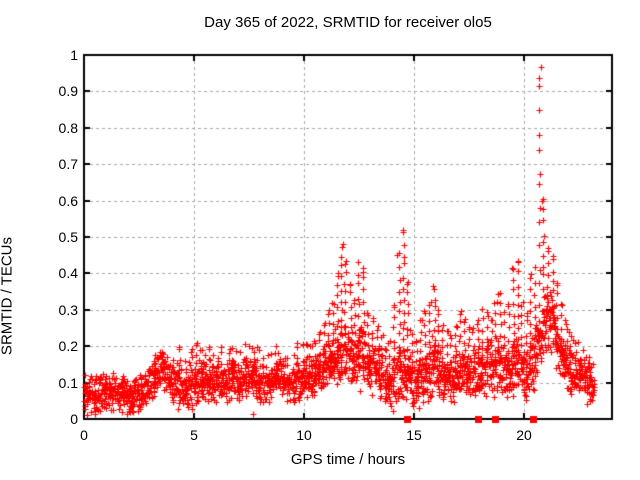  I want to click on x-axis-label: GPS time / hours, so click(348, 459).